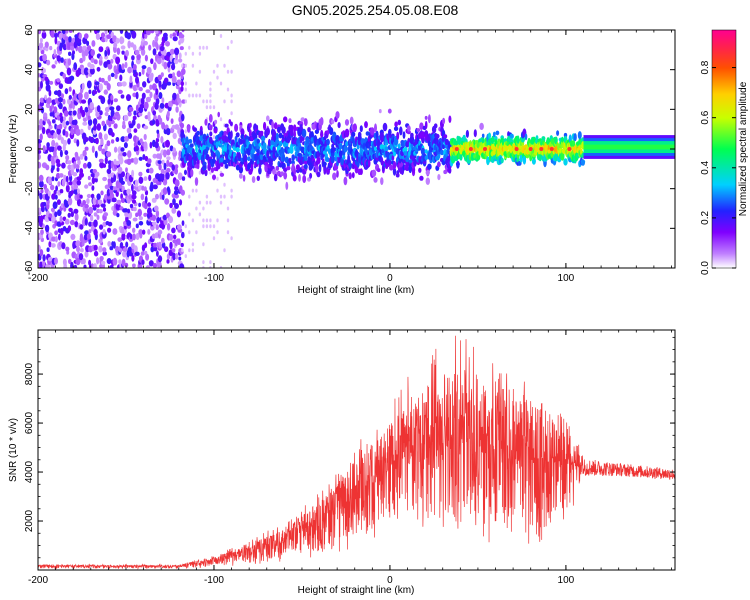  Describe the element at coordinates (29, 374) in the screenshot. I see `snr-y-tick-label: 8000` at that location.